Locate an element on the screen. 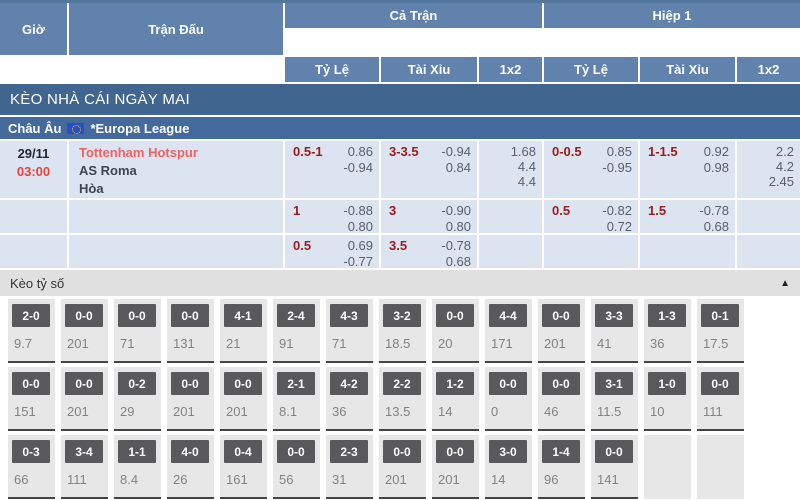  score-odds-cell: 0-2 29 is located at coordinates (137, 399).